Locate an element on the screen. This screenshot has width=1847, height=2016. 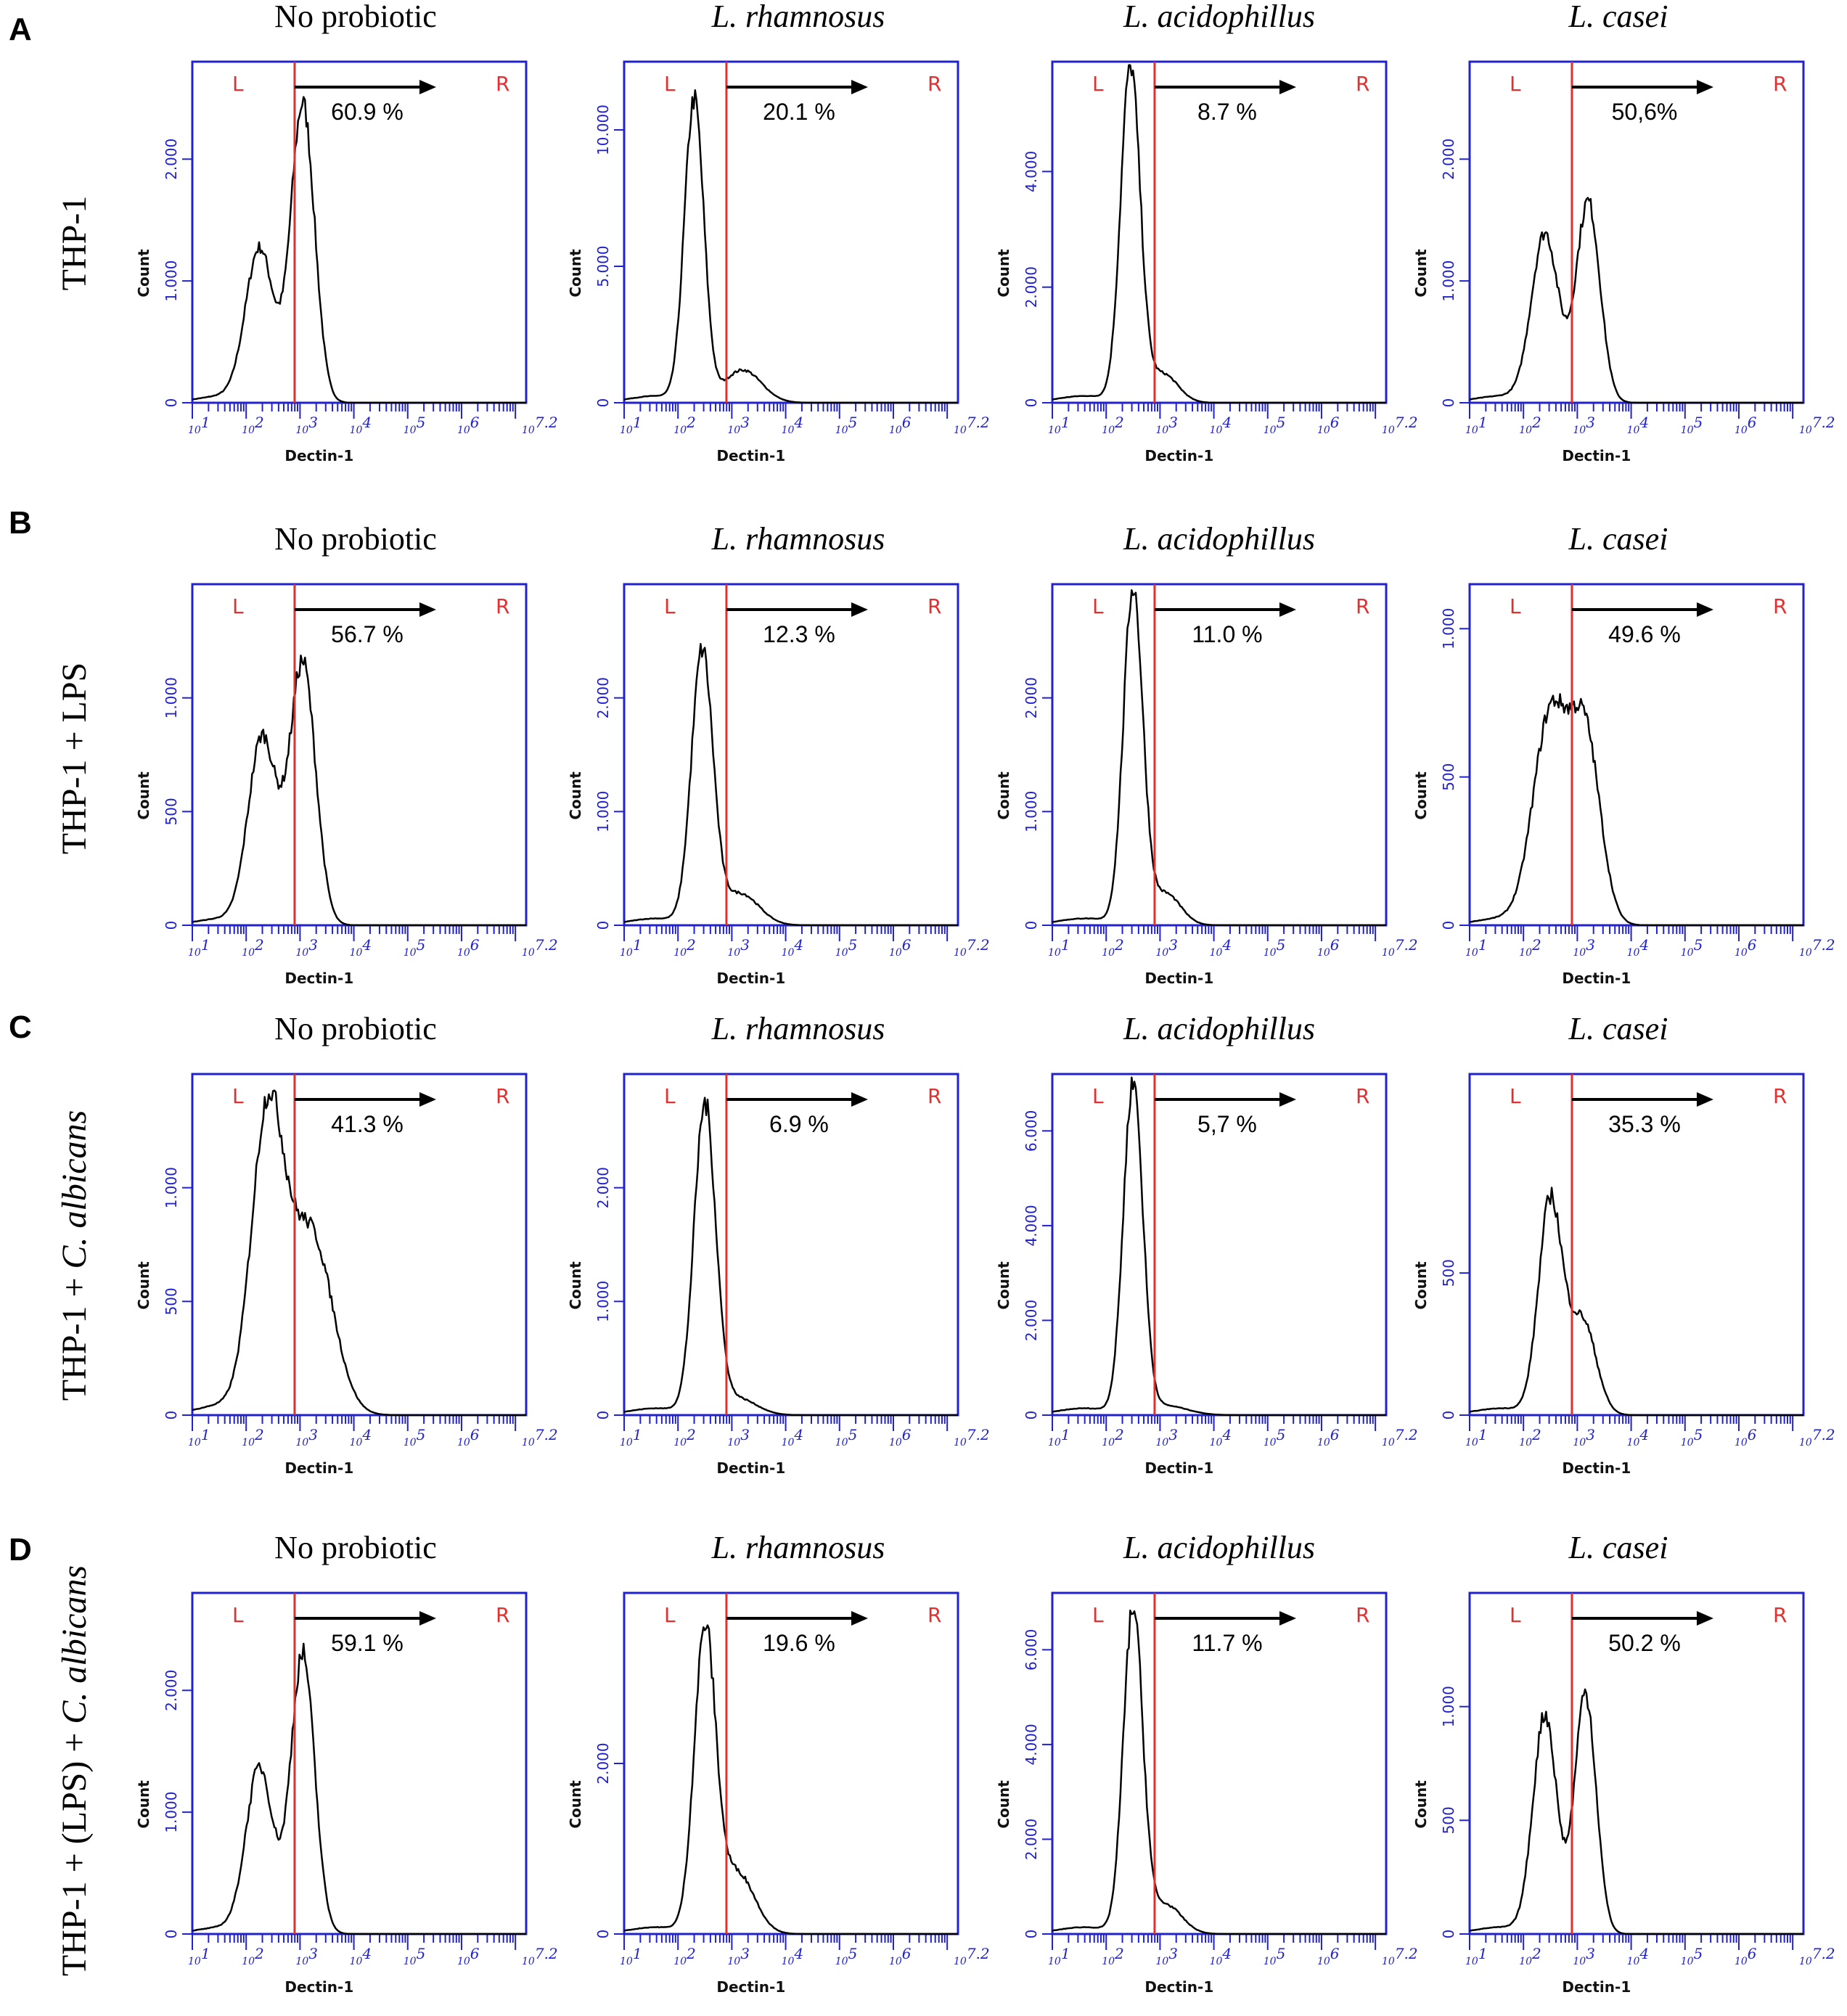
column-title: L. acidophillus is located at coordinates (1219, 1547).